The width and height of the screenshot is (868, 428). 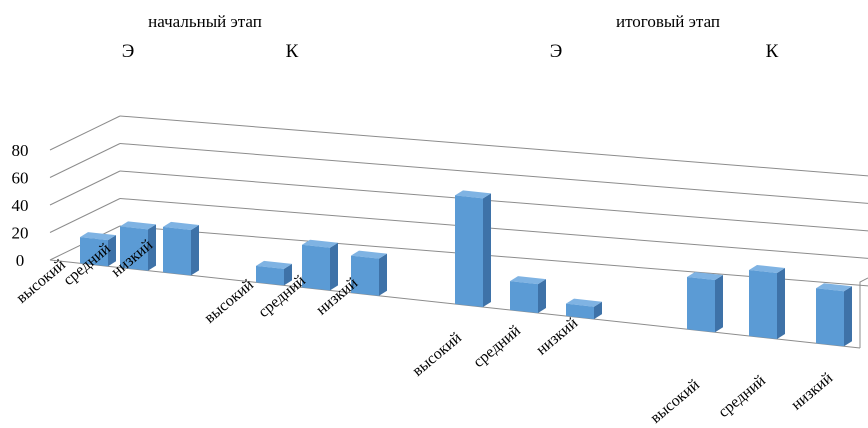 I want to click on group-label-final-k: К, so click(x=772, y=51).